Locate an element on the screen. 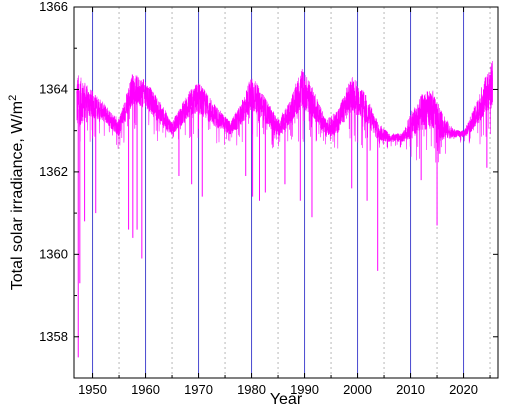  y-axis-title: Total solar irradiance, W/m2 is located at coordinates (16, 193).